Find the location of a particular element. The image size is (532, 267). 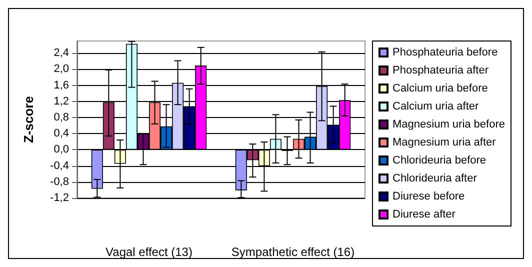

y-tick-label: 0,8 is located at coordinates (61, 117).